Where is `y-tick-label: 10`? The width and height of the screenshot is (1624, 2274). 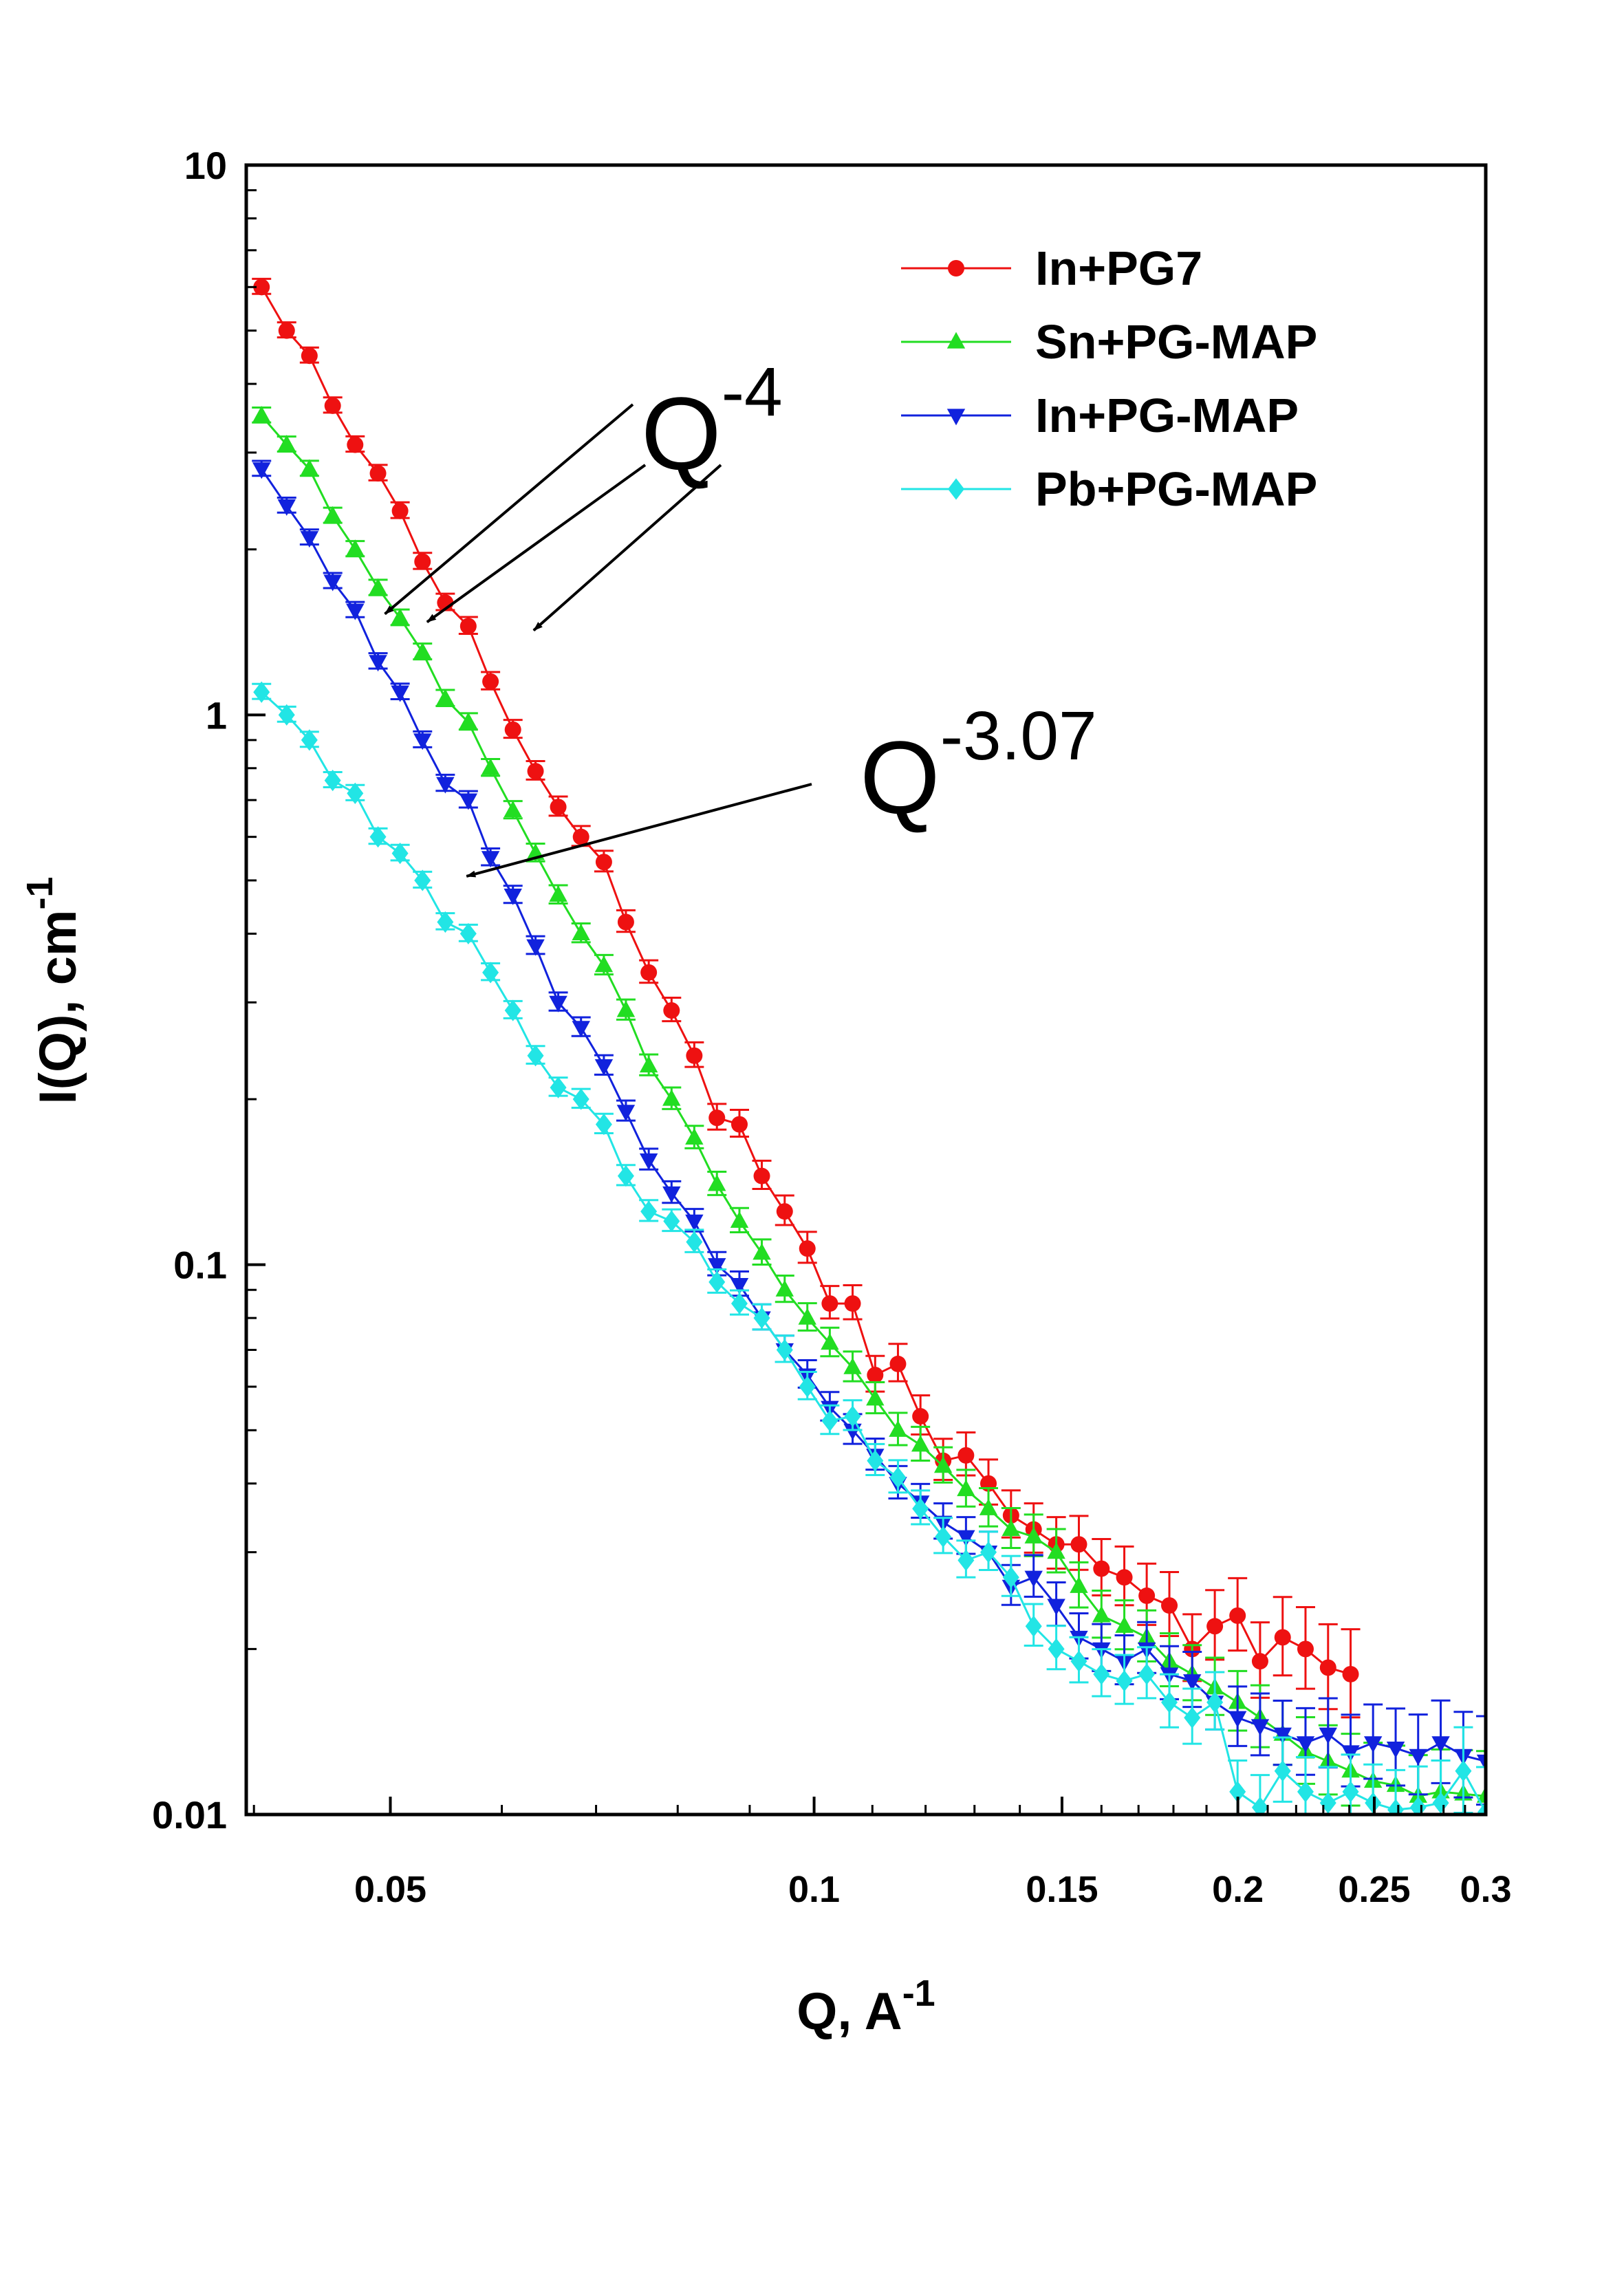 y-tick-label: 10 is located at coordinates (206, 165).